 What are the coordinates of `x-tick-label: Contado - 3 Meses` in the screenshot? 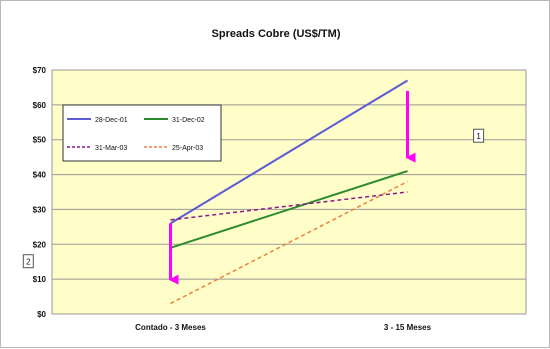 It's located at (170, 327).